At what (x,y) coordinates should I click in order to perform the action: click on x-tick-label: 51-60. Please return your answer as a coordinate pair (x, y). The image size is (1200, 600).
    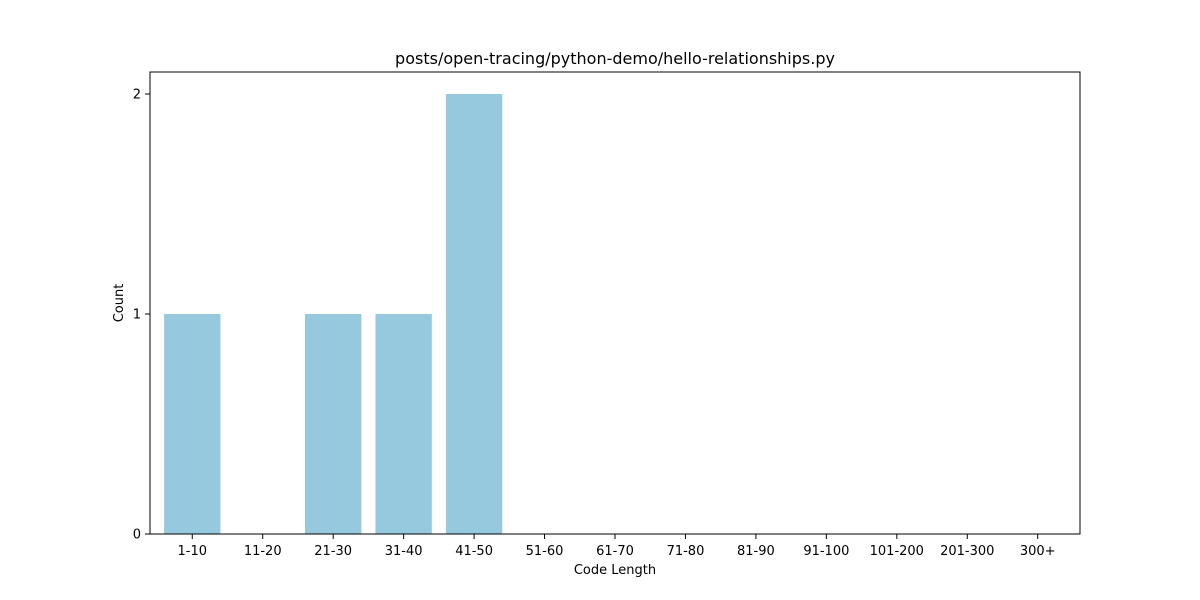
    Looking at the image, I should click on (545, 551).